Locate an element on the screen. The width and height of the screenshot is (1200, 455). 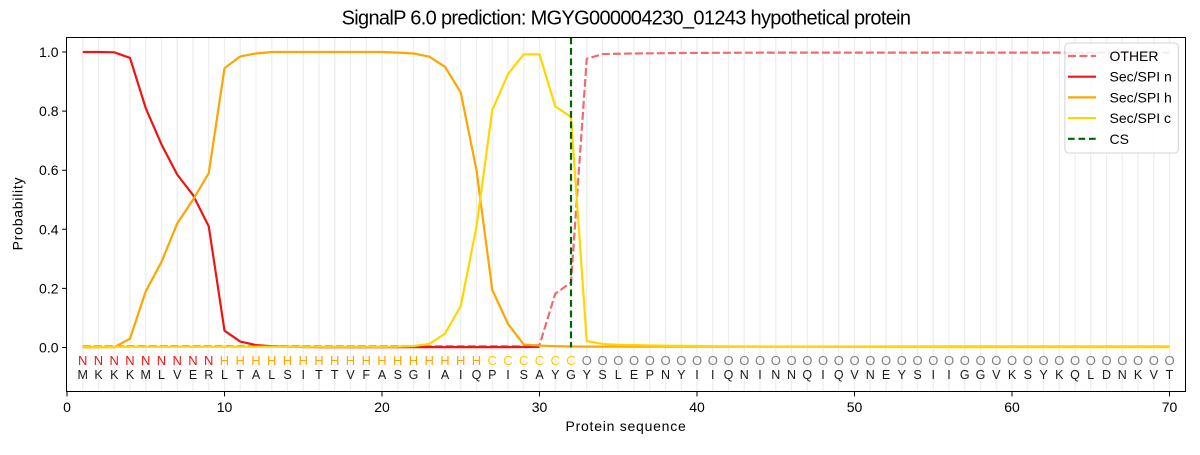
svg-text: L is located at coordinates (271, 375).